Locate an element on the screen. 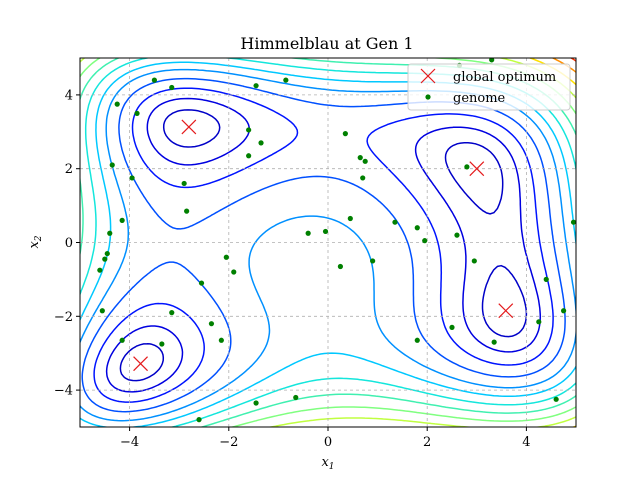 The height and width of the screenshot is (480, 640). chart-title: Himmelblau at Gen 1 is located at coordinates (326, 43).